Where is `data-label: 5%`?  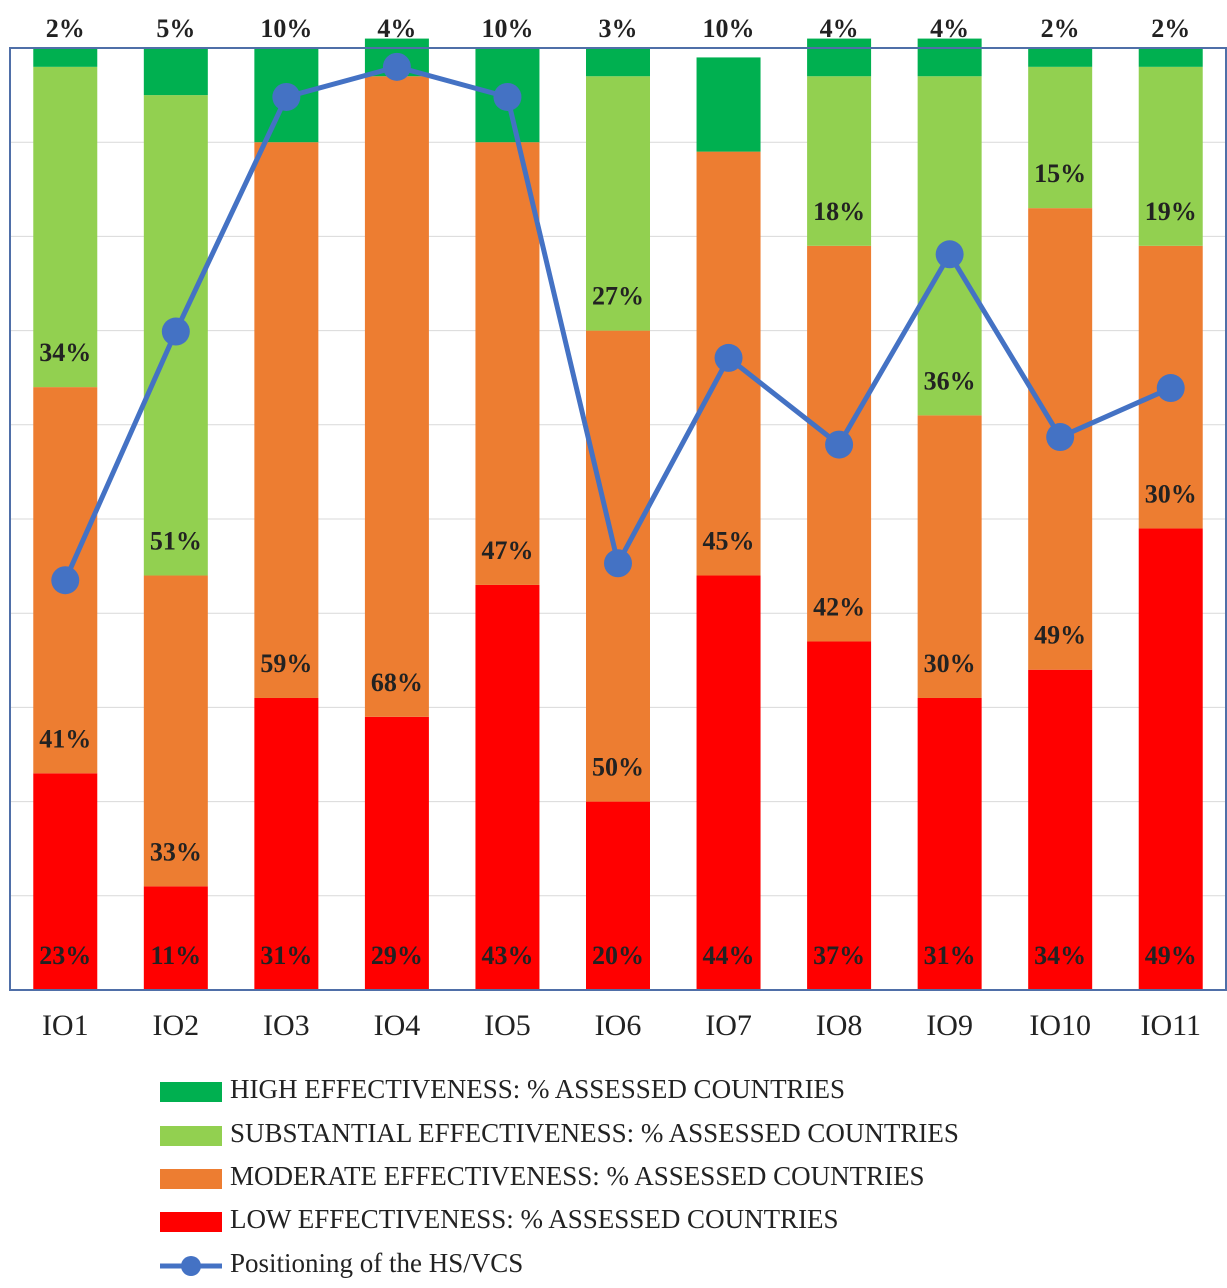 data-label: 5% is located at coordinates (175, 28).